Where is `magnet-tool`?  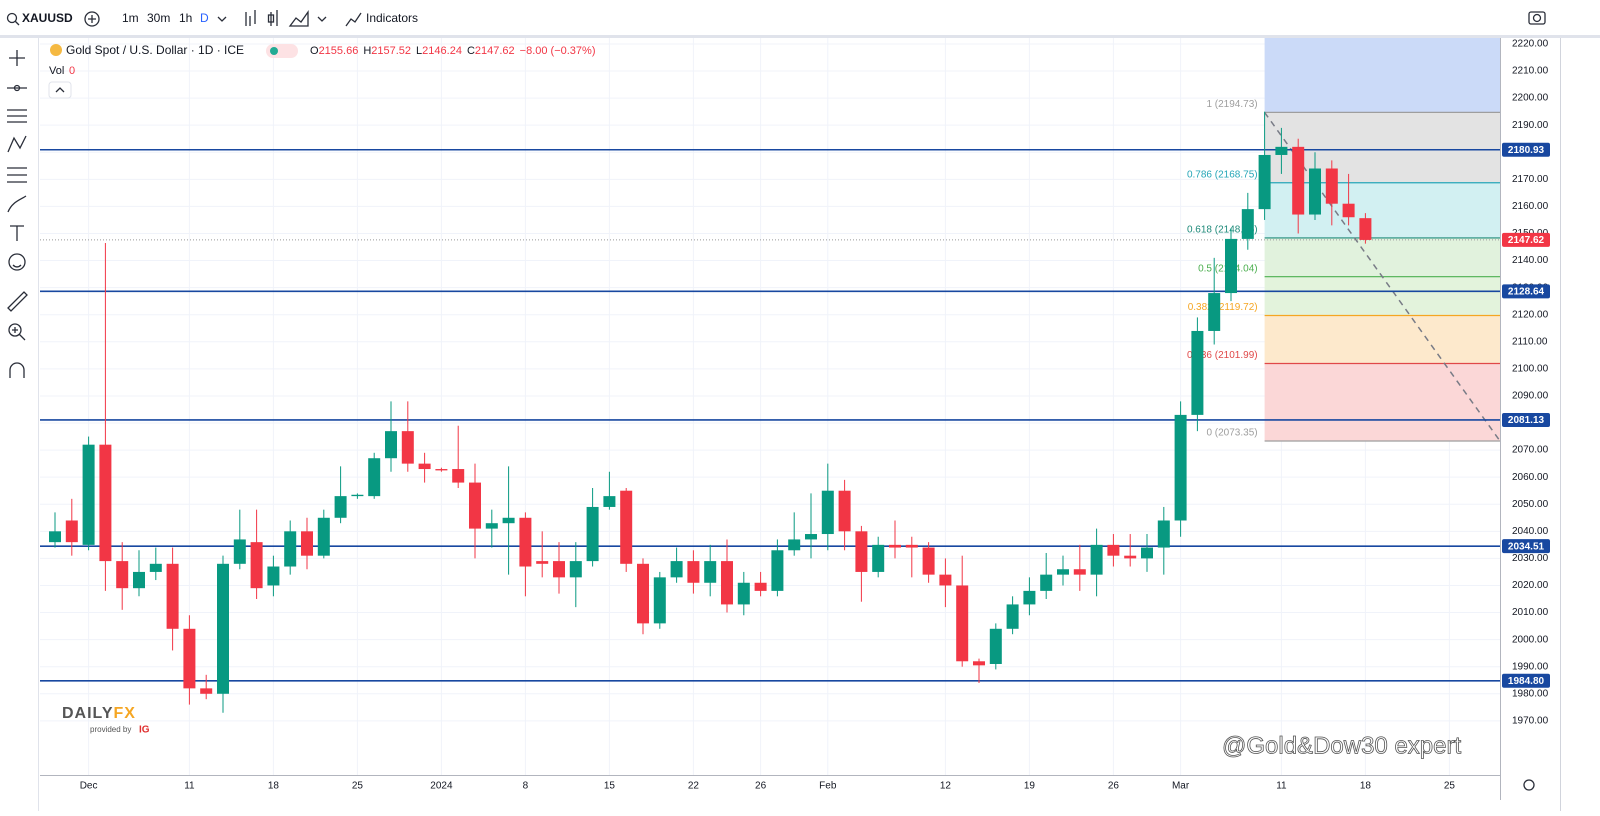
magnet-tool is located at coordinates (17, 370).